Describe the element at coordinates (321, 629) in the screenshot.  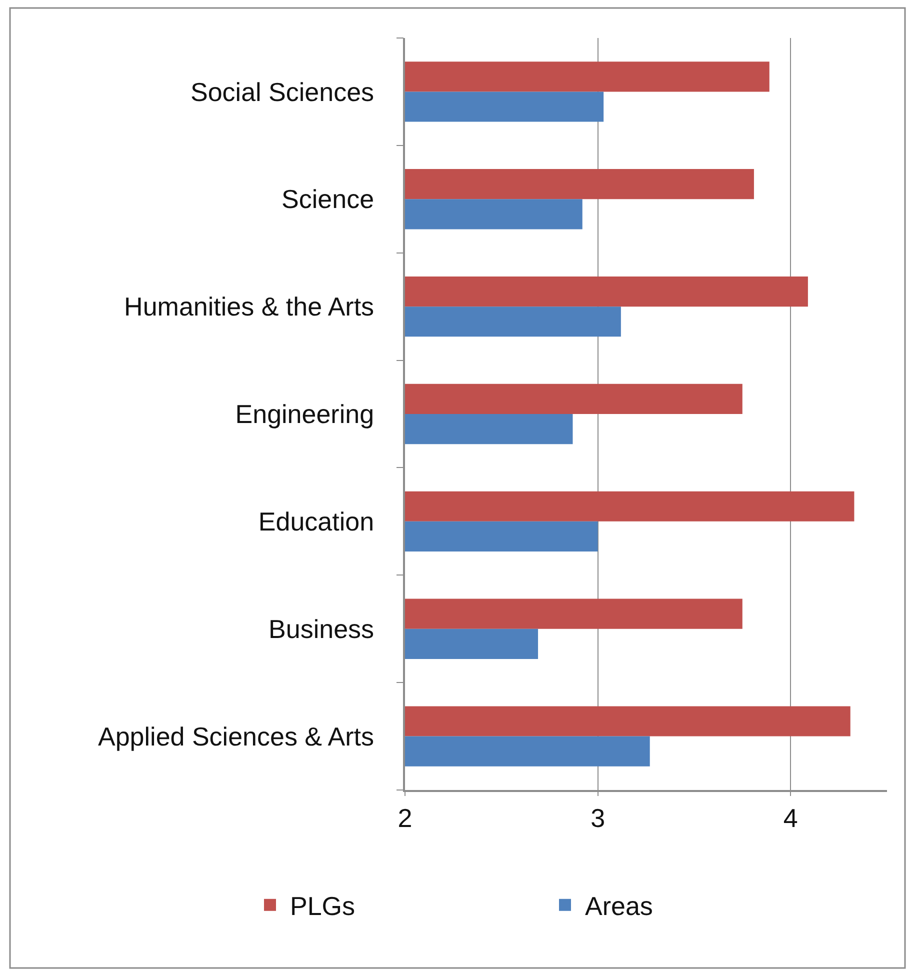
I see `y-tick-label: Business` at that location.